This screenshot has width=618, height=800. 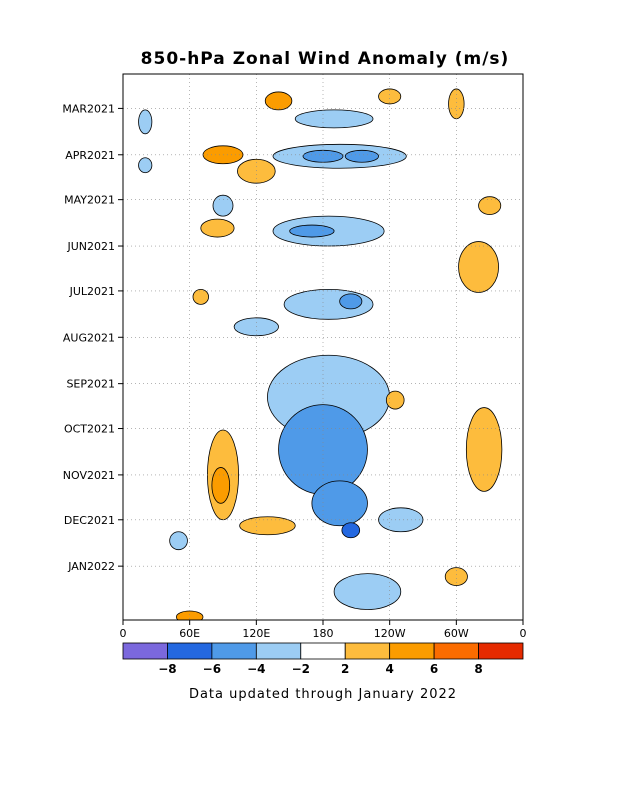 What do you see at coordinates (89, 520) in the screenshot?
I see `y-tick-label: DEC2021` at bounding box center [89, 520].